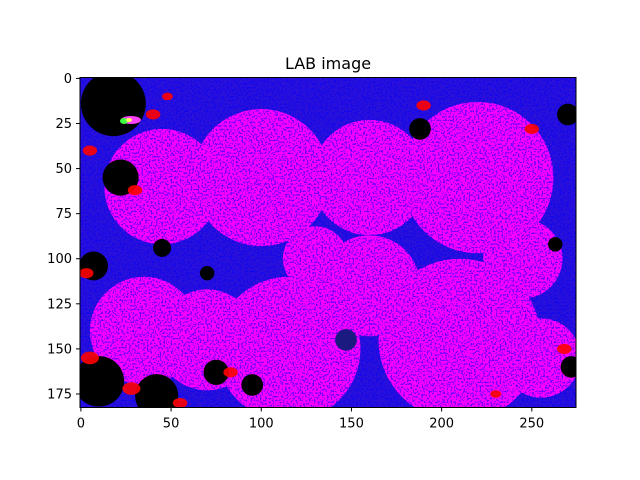 This screenshot has height=480, width=640. I want to click on x-tick-label-200: 200, so click(441, 424).